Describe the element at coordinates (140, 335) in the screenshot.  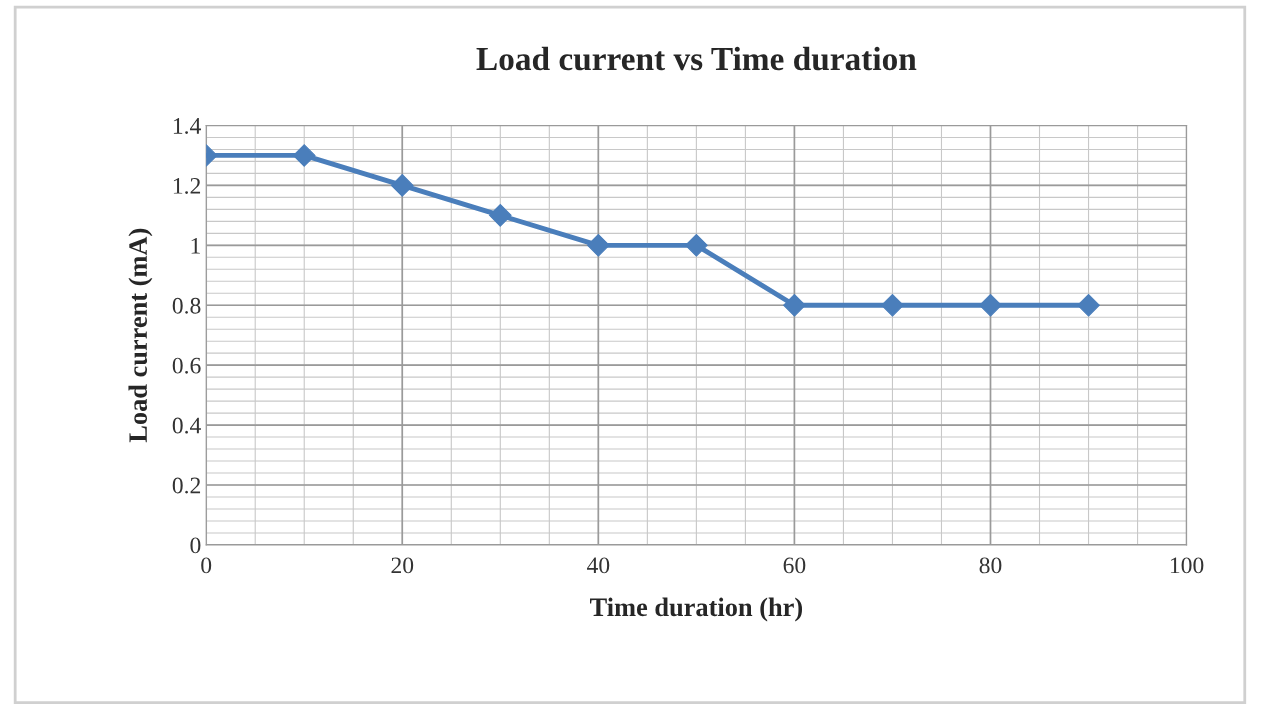
I see `y-axis-title: Load current (mA)` at that location.